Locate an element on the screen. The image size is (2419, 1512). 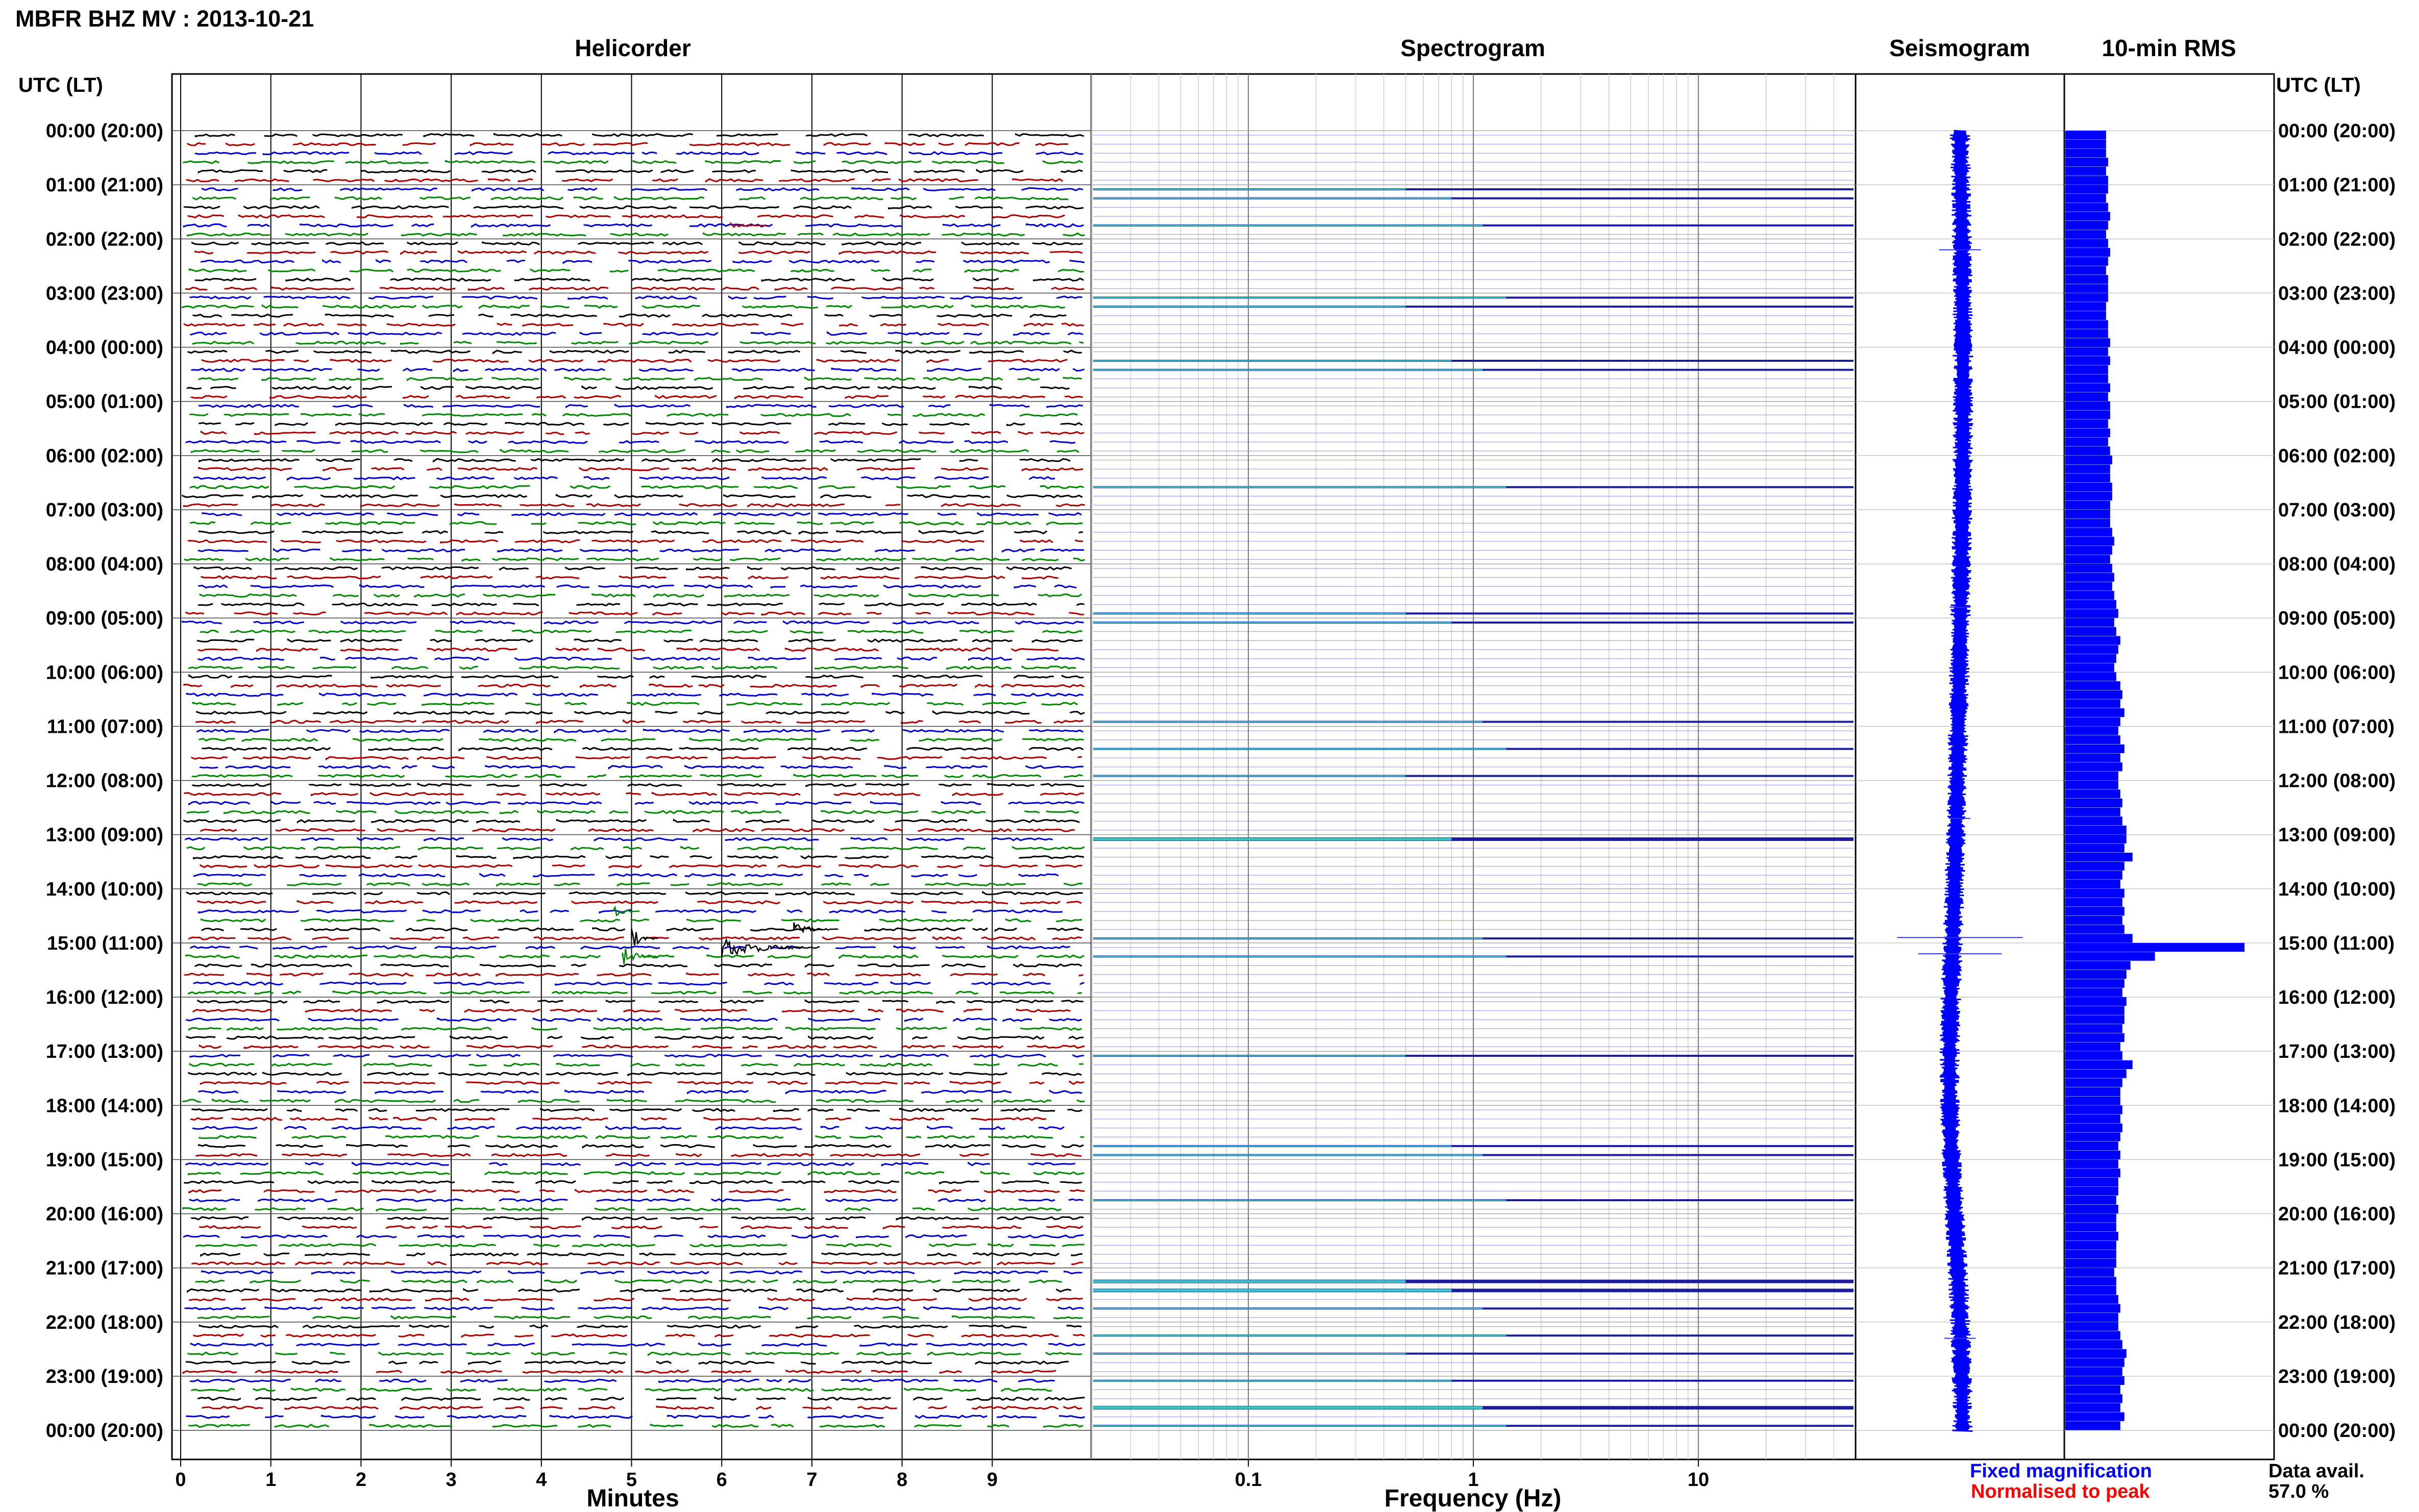
data-availability-value: 57.0 % is located at coordinates (2298, 1491).